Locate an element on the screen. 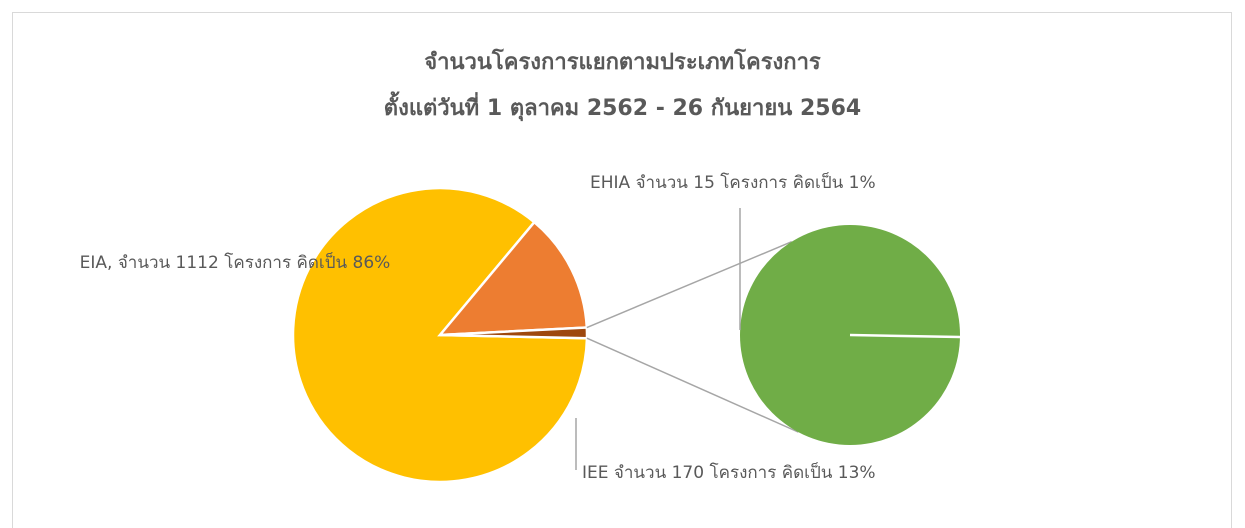 Image resolution: width=1245 pixels, height=528 pixels. data-label: EIA, จำนวน 1112 โครงการ คิดเป็น 86% is located at coordinates (235, 263).